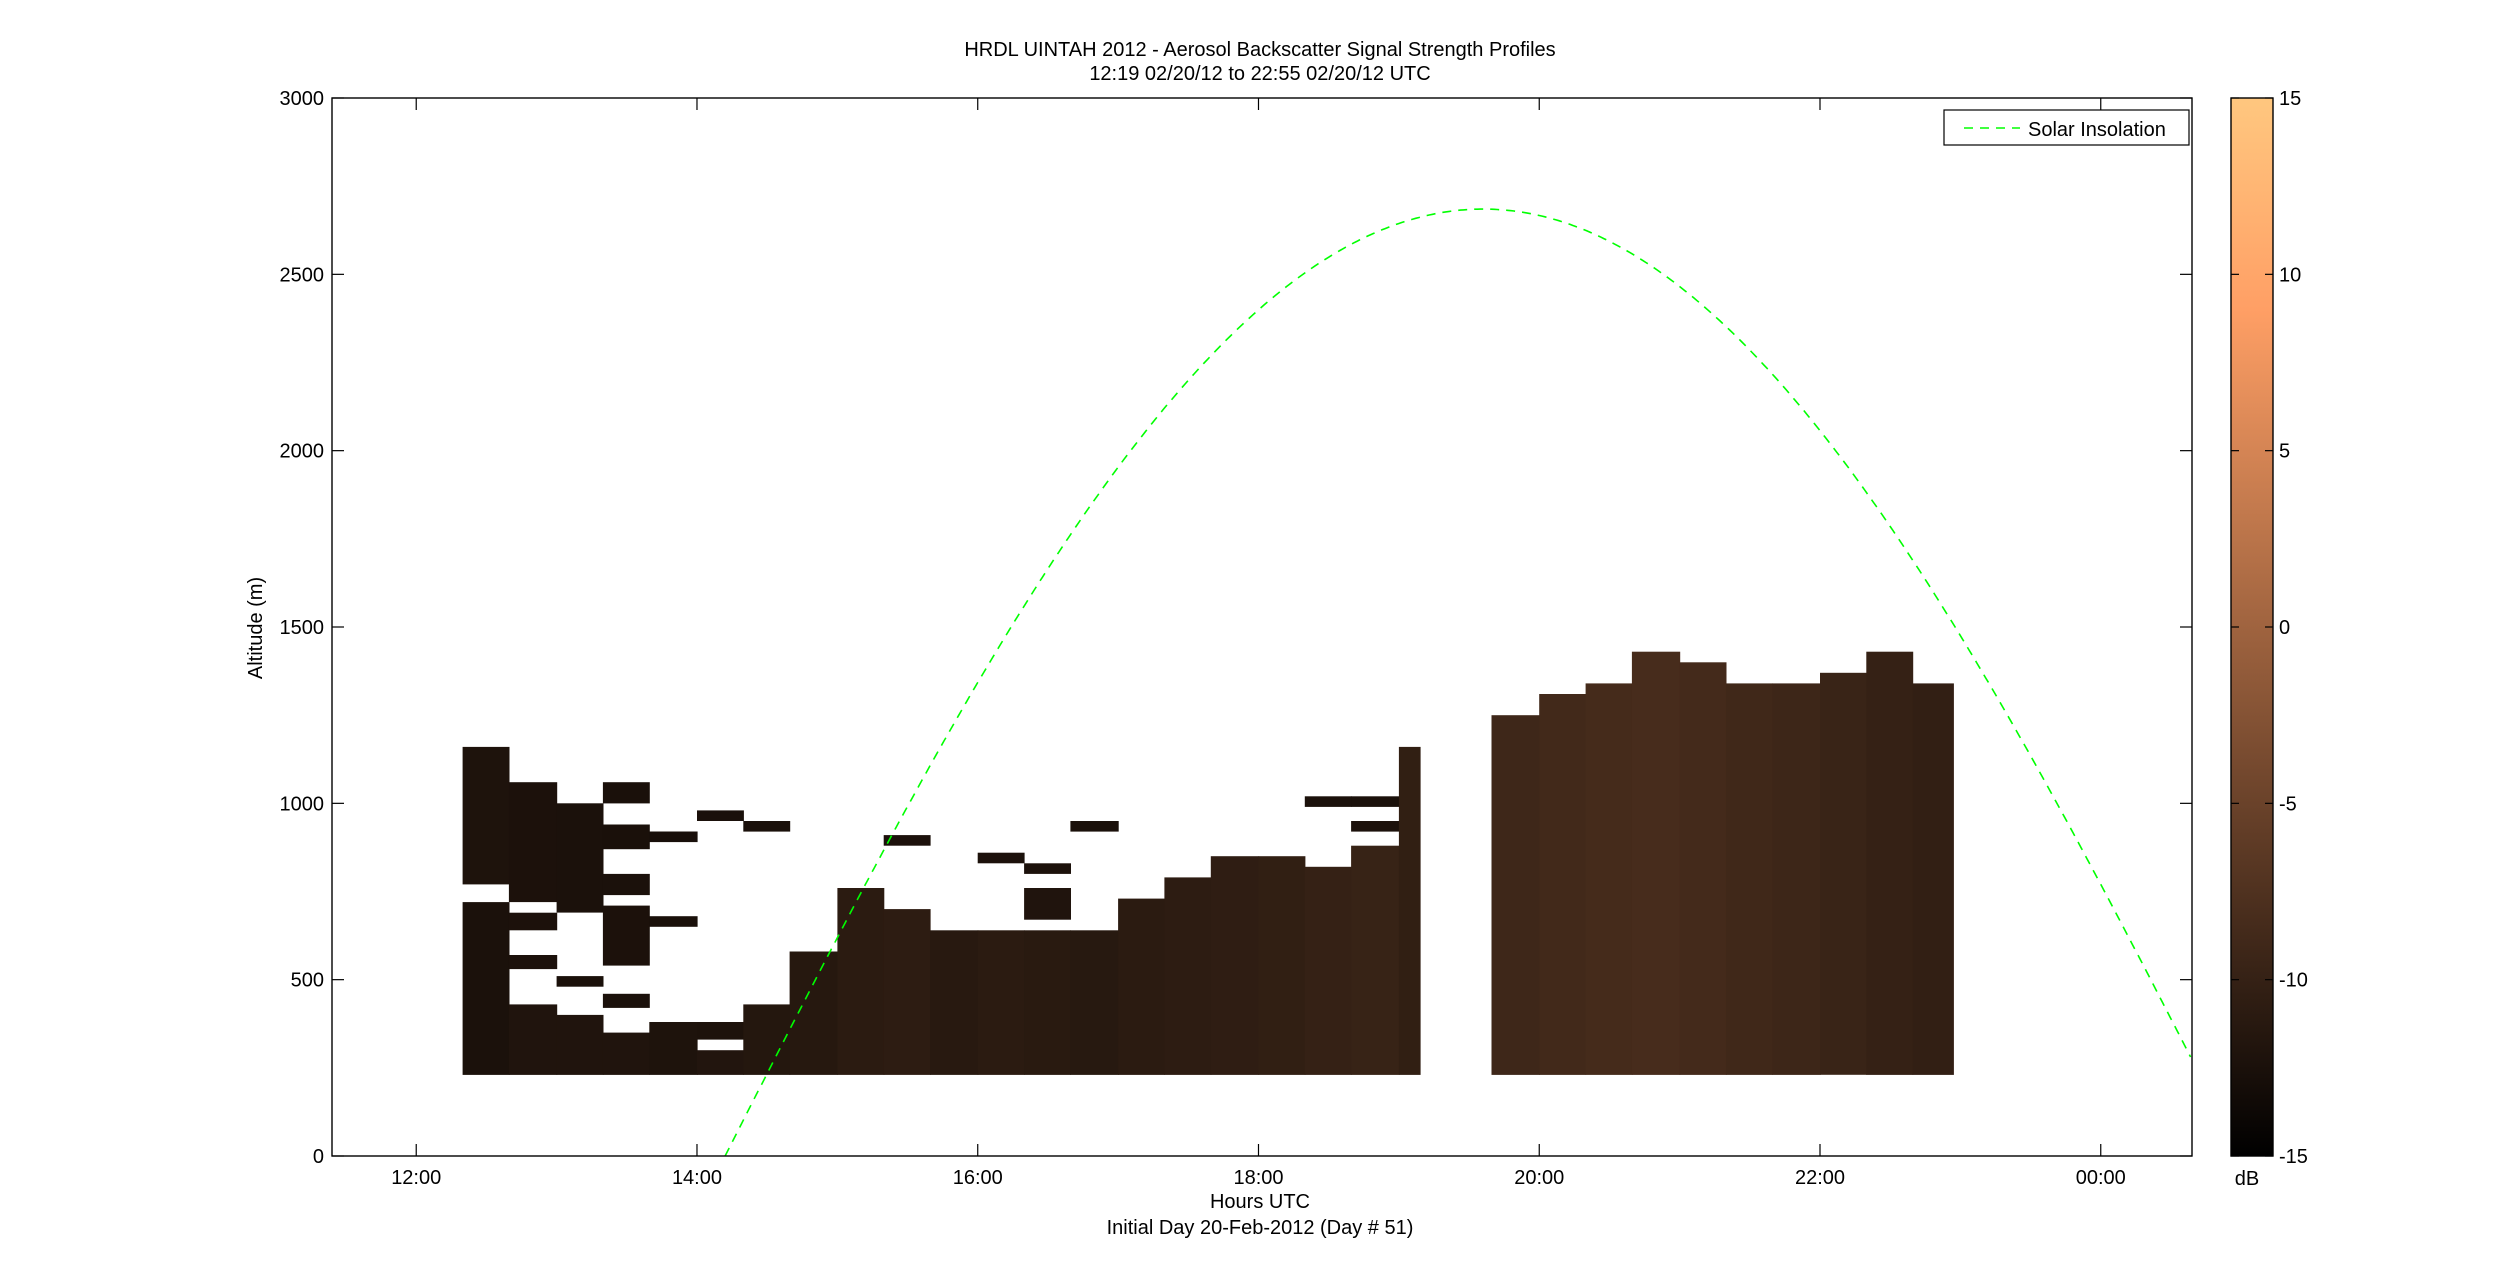 Image resolution: width=2515 pixels, height=1282 pixels. What do you see at coordinates (2101, 1178) in the screenshot?
I see `x-tick-label: 00:00` at bounding box center [2101, 1178].